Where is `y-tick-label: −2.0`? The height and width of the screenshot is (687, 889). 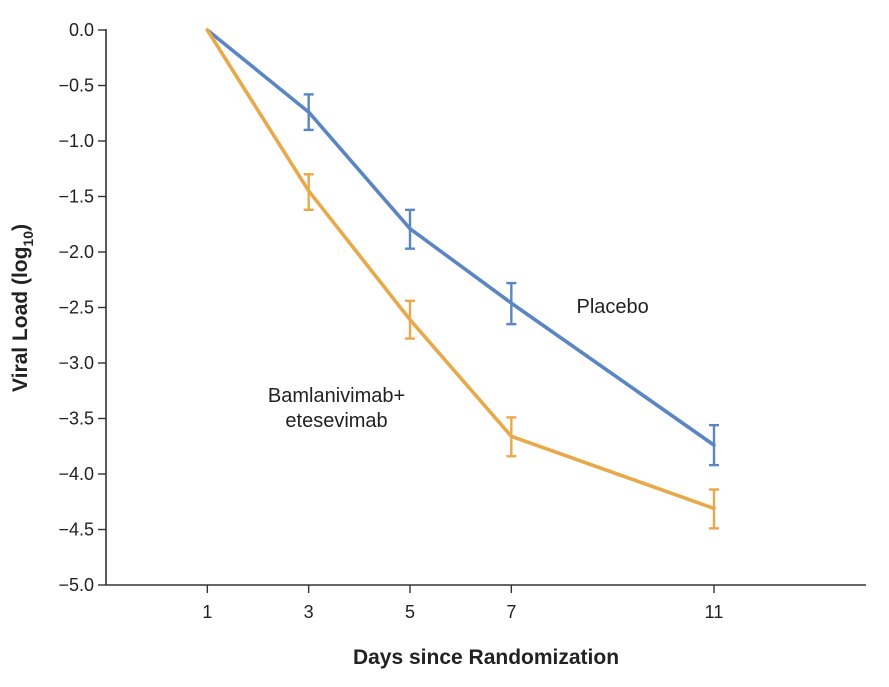 y-tick-label: −2.0 is located at coordinates (76, 252).